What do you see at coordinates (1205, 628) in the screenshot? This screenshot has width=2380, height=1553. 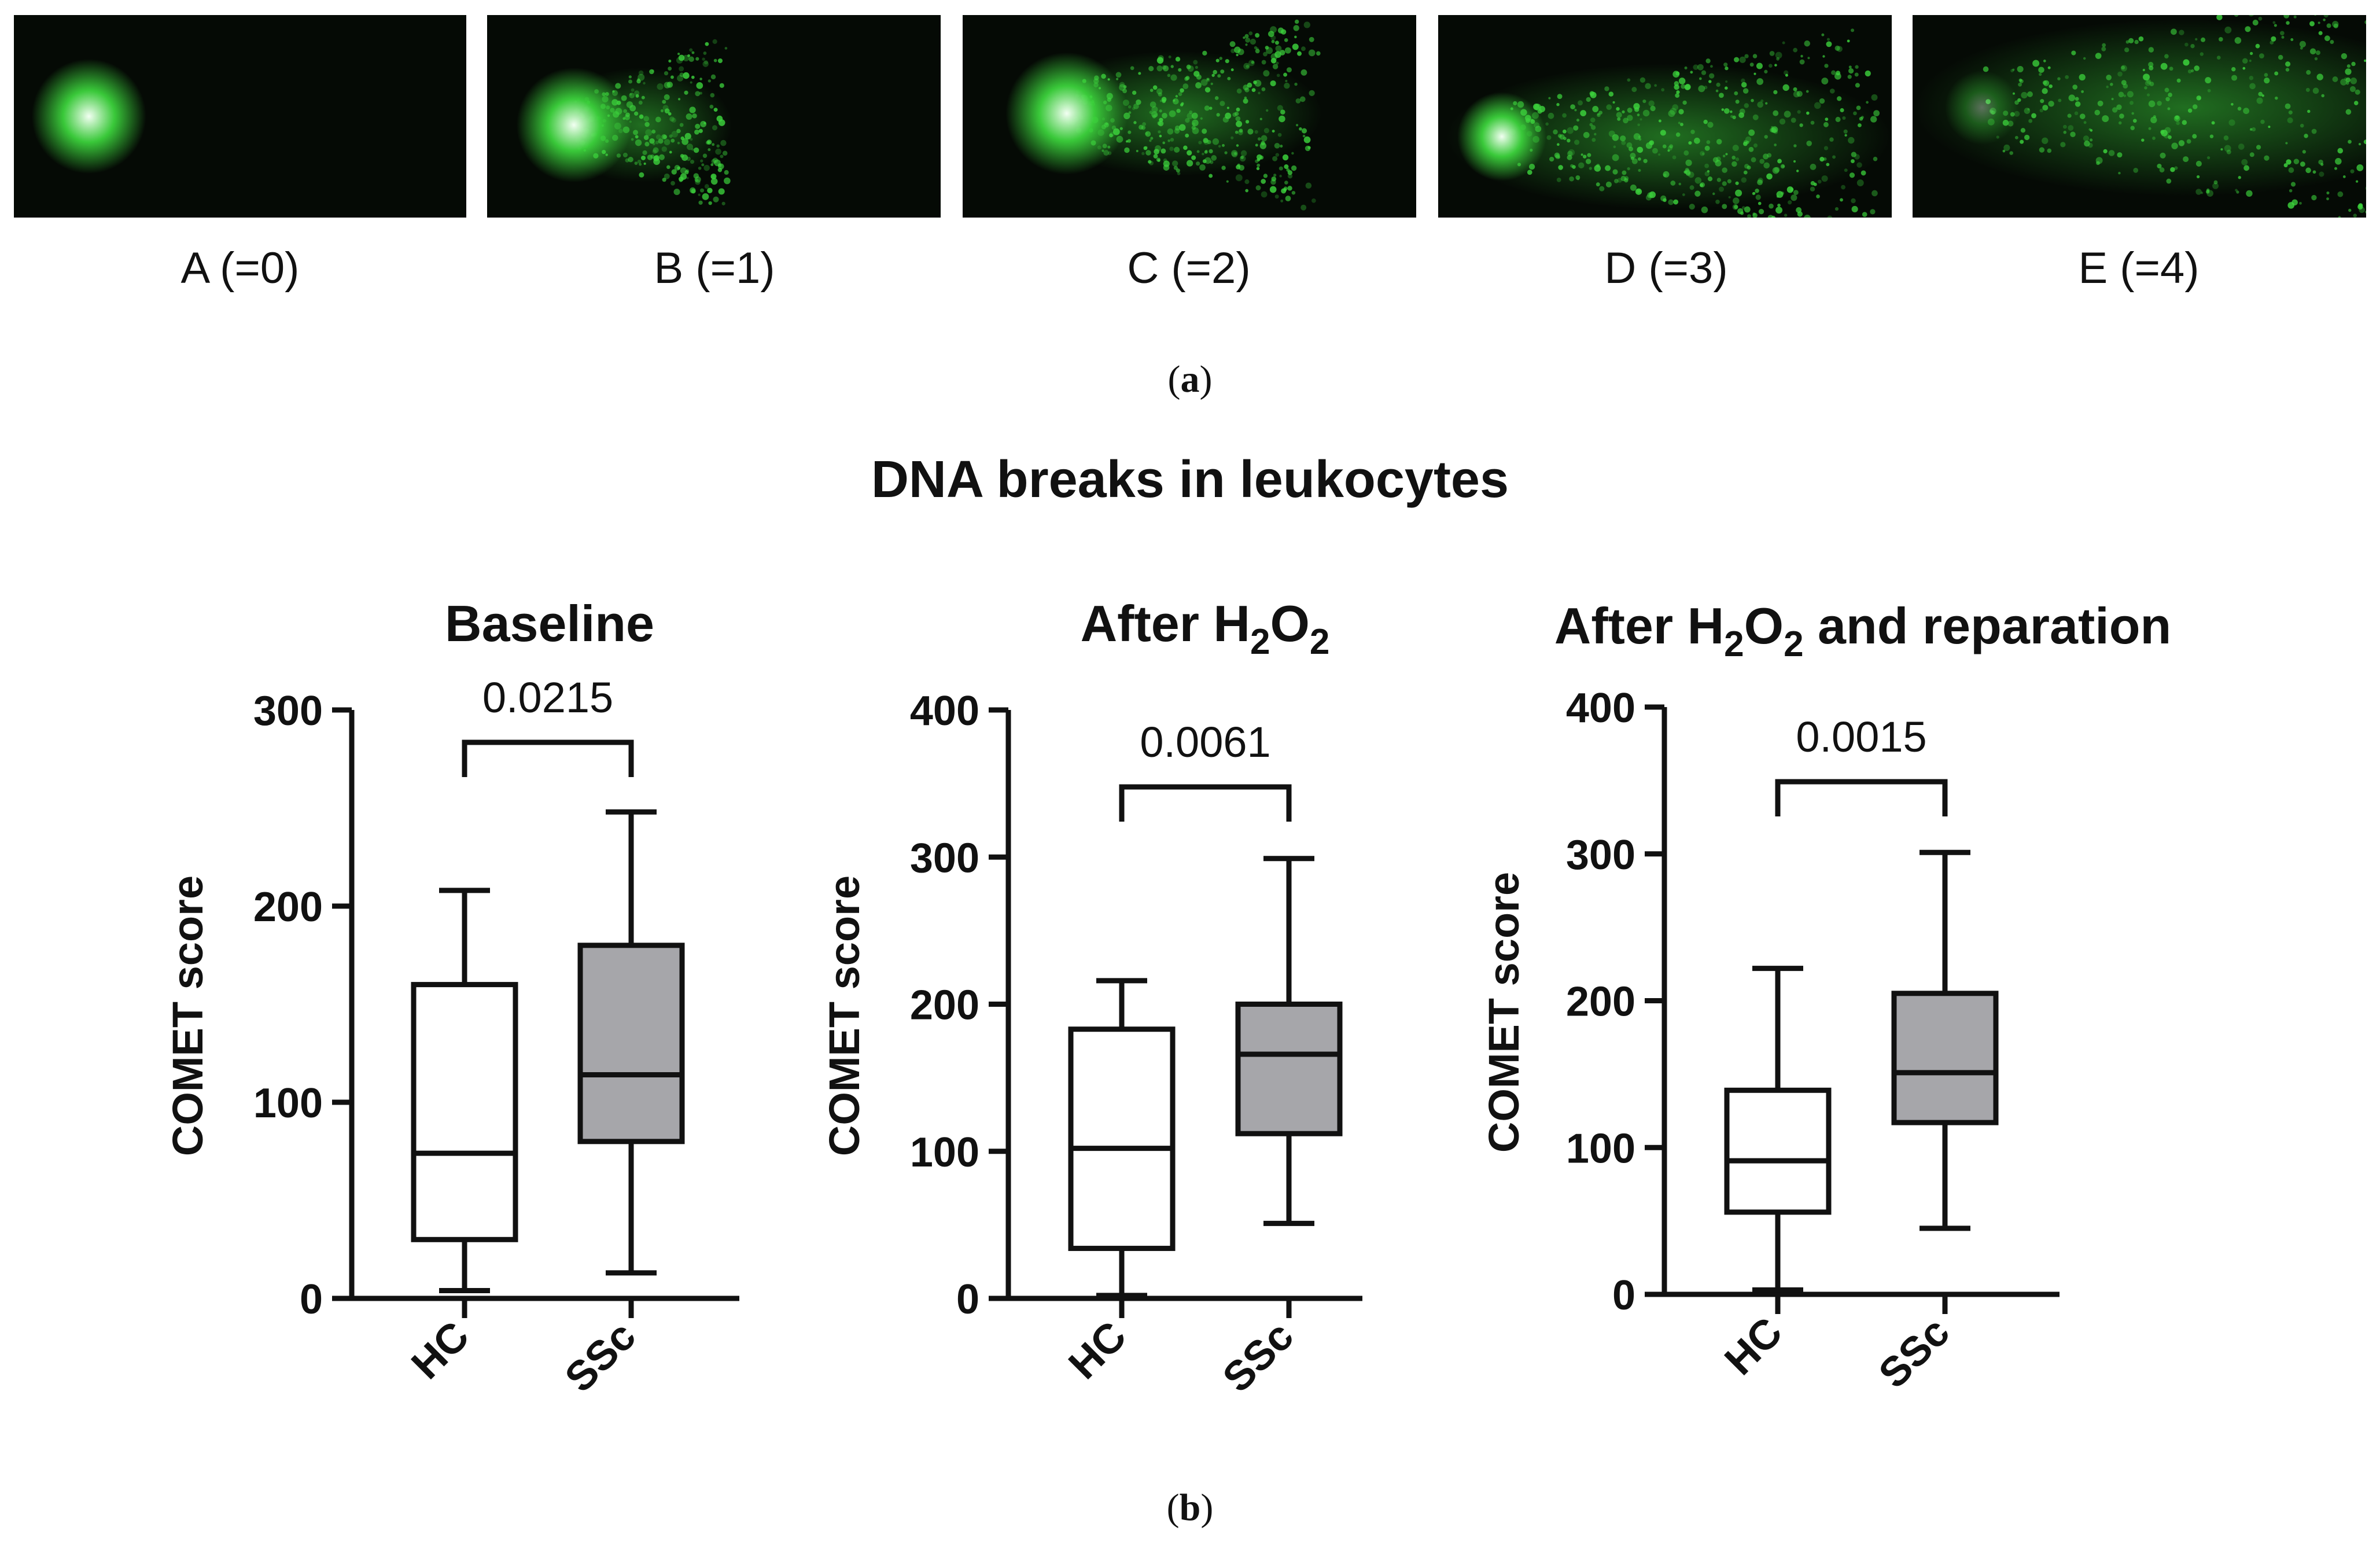 I see `chart-title: After H2O2` at bounding box center [1205, 628].